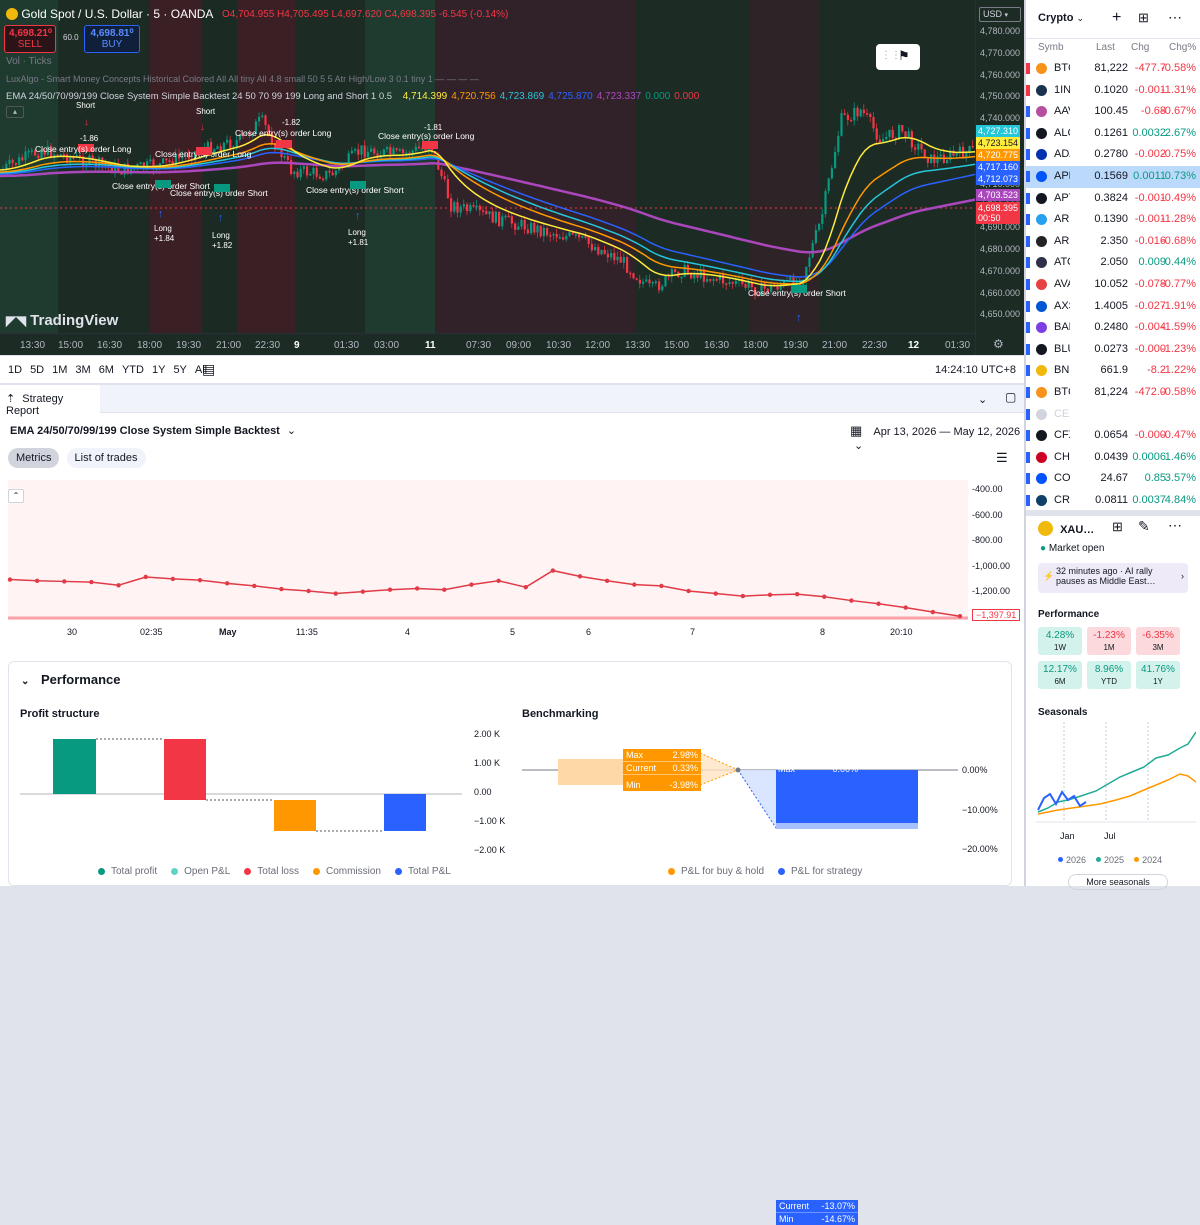  I want to click on legend-item: 2025, so click(1110, 860).